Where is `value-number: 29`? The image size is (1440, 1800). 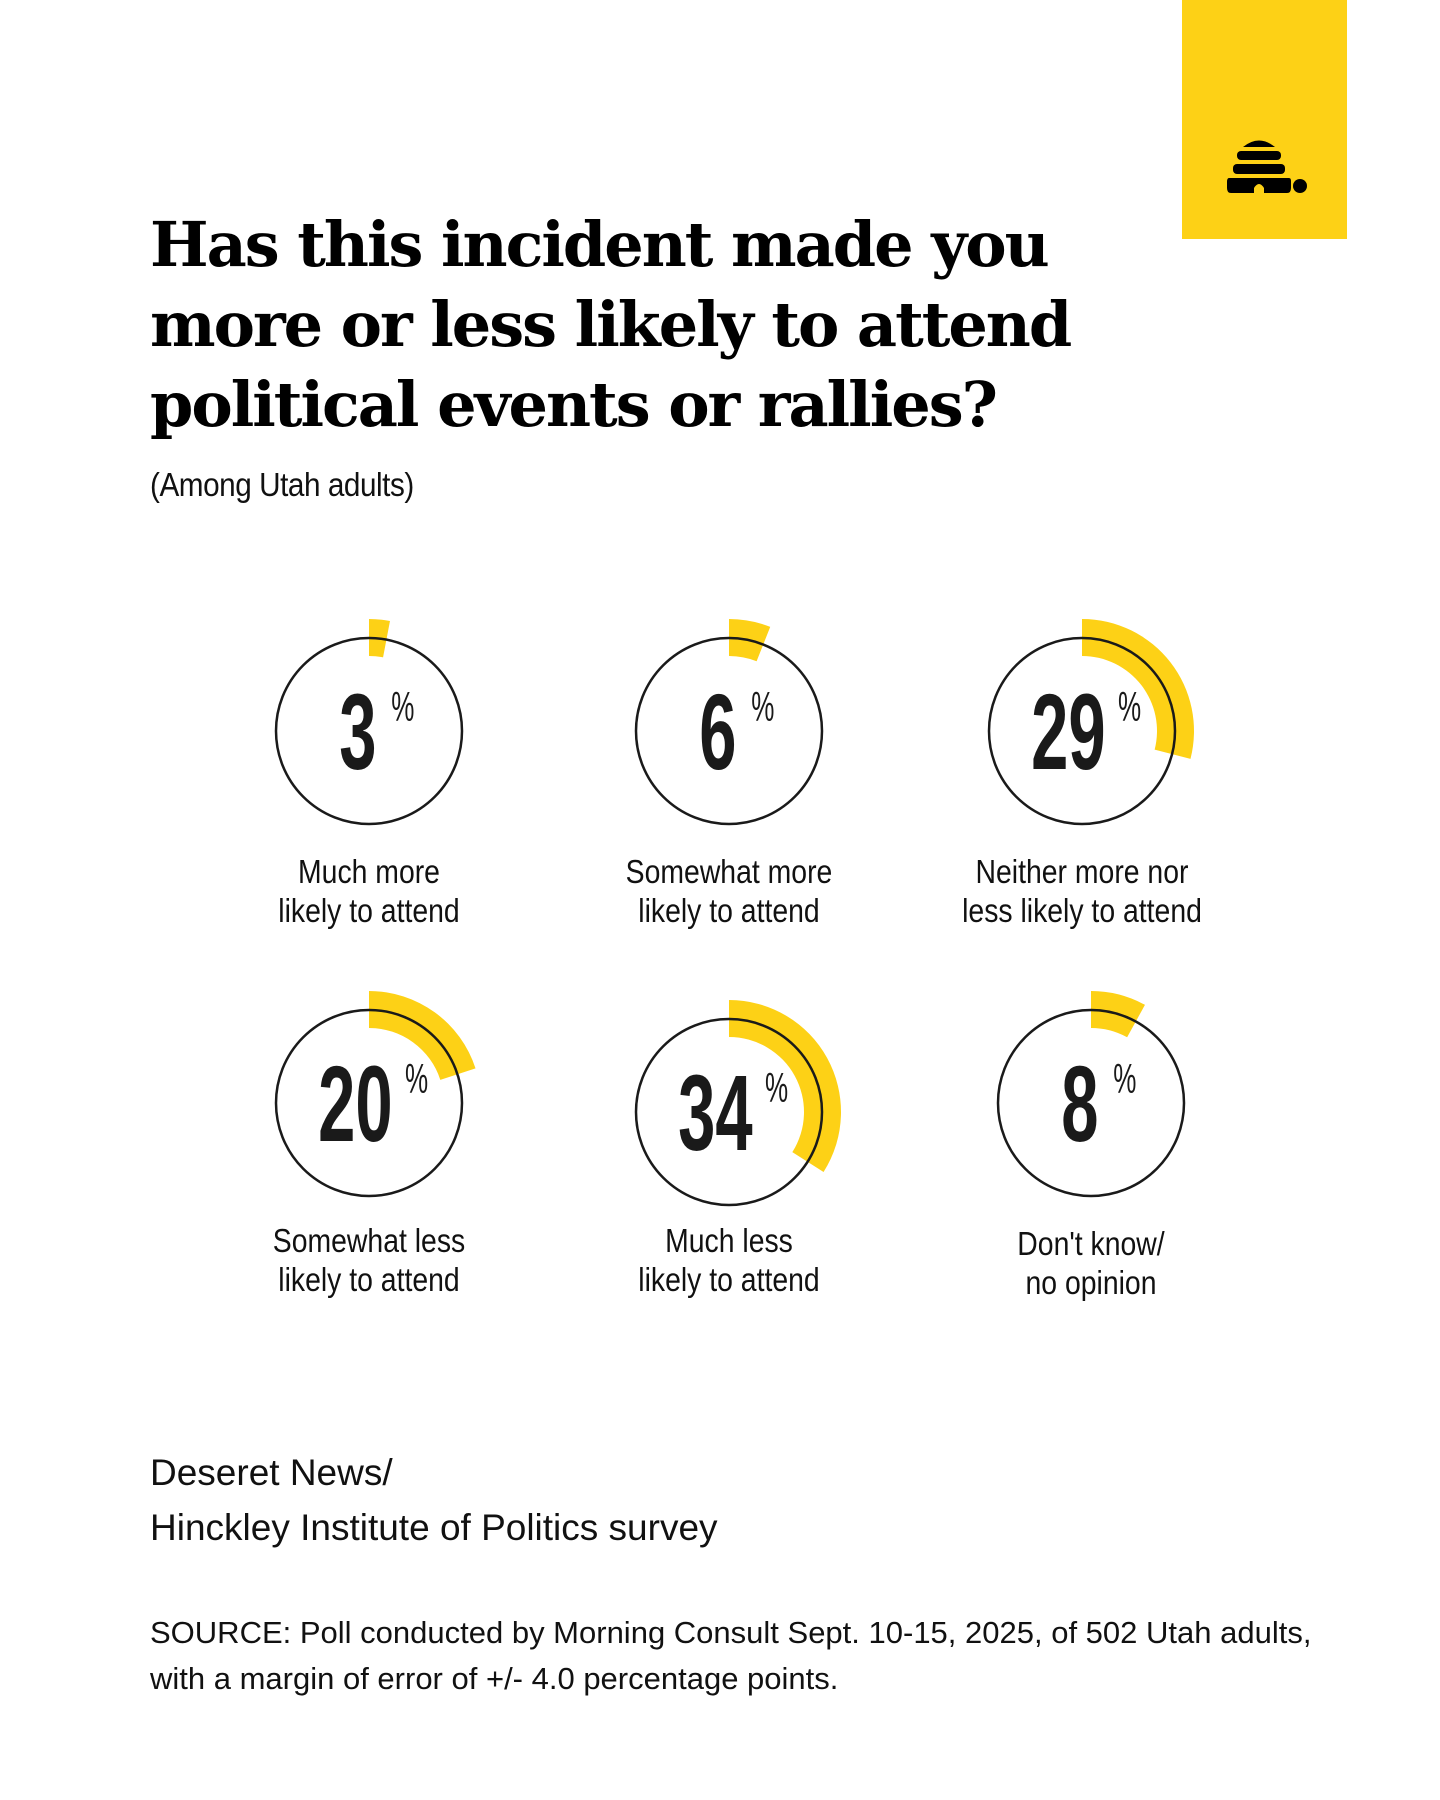
value-number: 29 is located at coordinates (1068, 733).